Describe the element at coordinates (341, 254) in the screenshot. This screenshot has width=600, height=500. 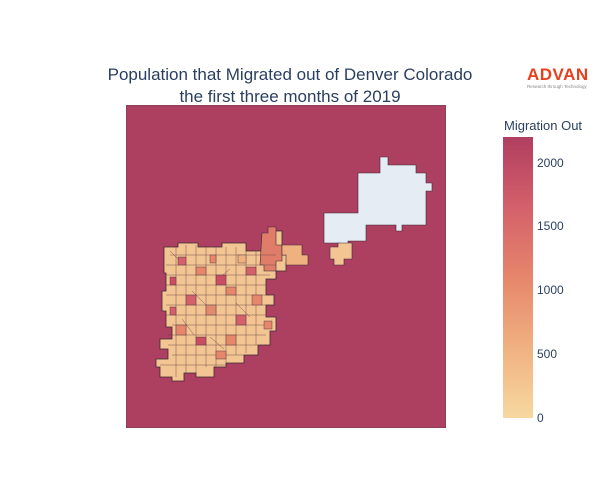
I see `eastern-fragment` at that location.